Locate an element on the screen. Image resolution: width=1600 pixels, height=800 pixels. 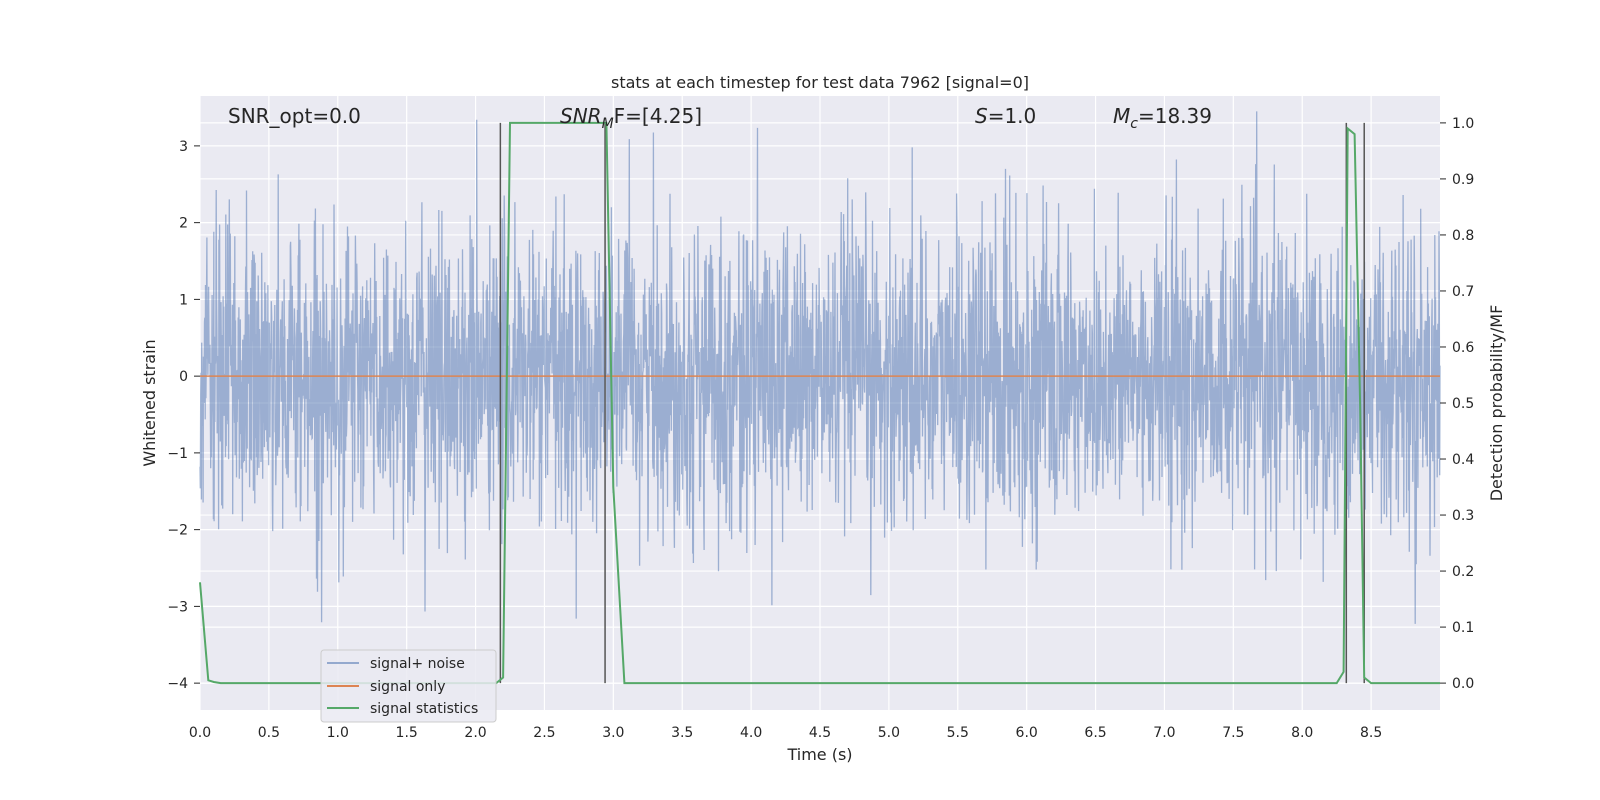
x-tick-label: 0.0 is located at coordinates (200, 733).